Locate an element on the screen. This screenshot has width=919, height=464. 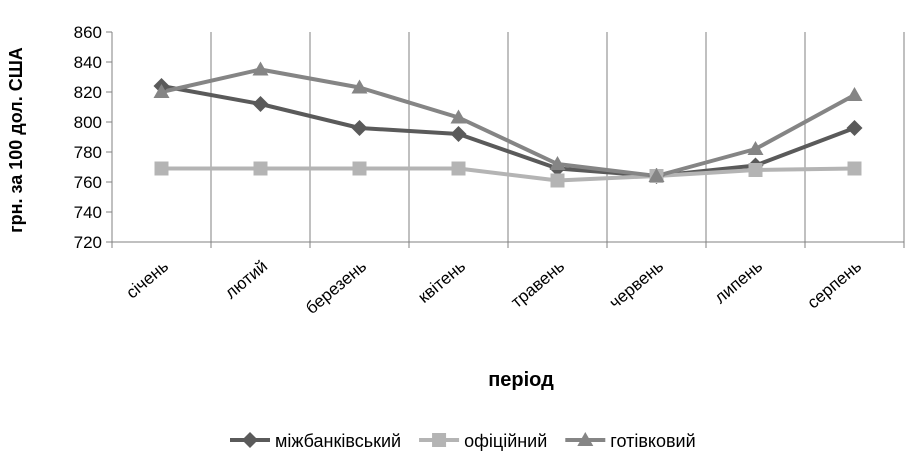
legend-item-2: готівковий is located at coordinates (630, 441).